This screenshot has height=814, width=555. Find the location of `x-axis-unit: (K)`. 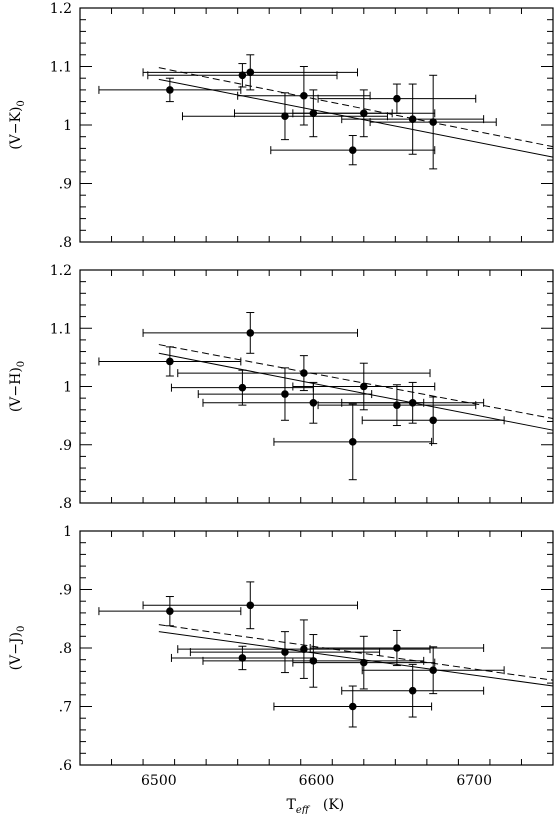

x-axis-unit: (K) is located at coordinates (333, 805).